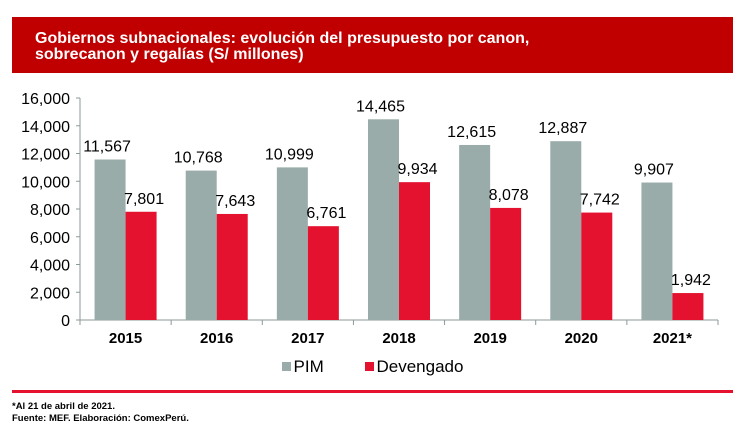 The height and width of the screenshot is (436, 745). What do you see at coordinates (169, 54) in the screenshot?
I see `chart-title-line-2: sobrecanon y regalías (S/ millones)` at bounding box center [169, 54].